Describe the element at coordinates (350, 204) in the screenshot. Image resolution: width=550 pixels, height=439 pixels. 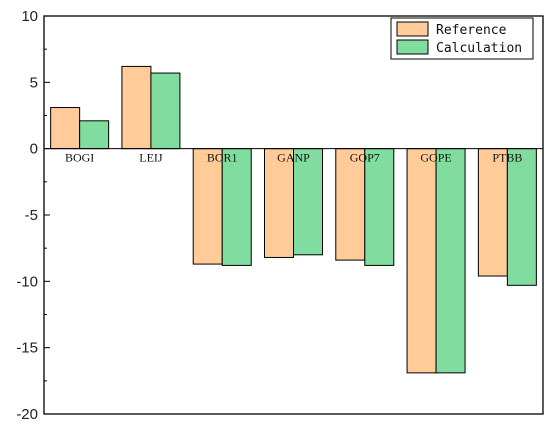
I see `bar-reference-gop7` at that location.